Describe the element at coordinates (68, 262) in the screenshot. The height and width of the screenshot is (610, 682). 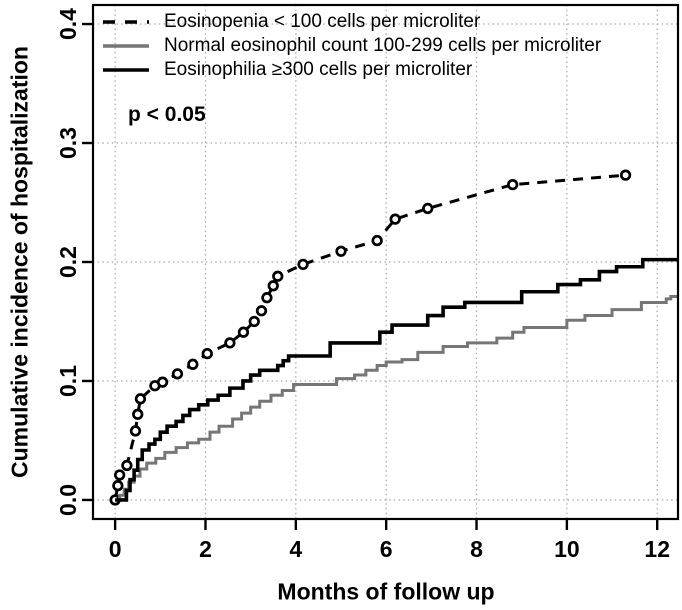
I see `y-axis-tick-label: 0.2` at that location.